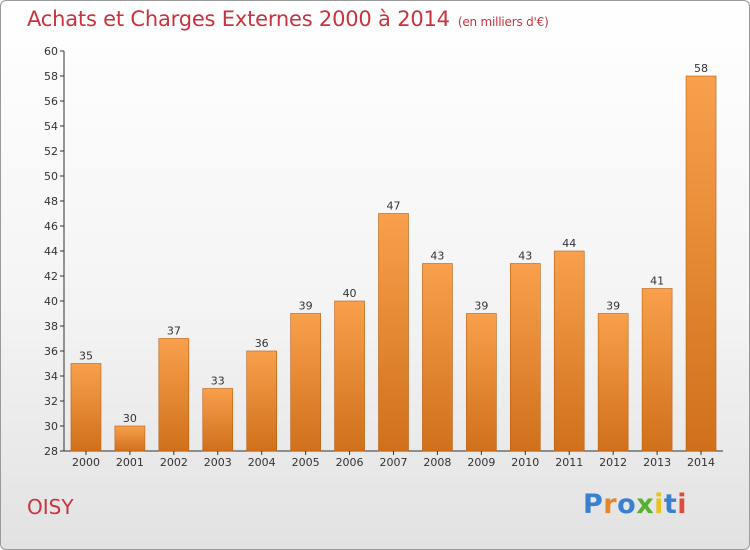  What do you see at coordinates (51, 176) in the screenshot?
I see `y-tick-label: 50` at bounding box center [51, 176].